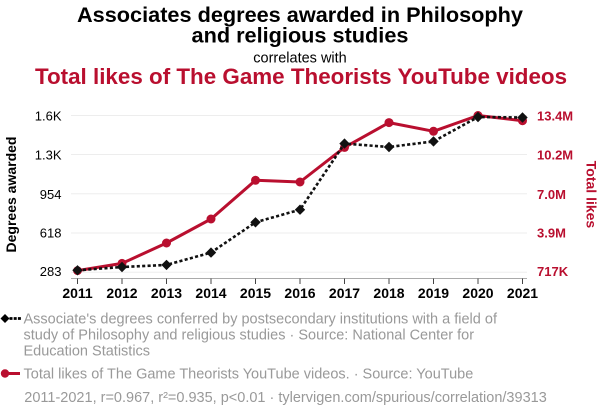  Describe the element at coordinates (11, 195) in the screenshot. I see `svg-text: Degrees awarded` at that location.